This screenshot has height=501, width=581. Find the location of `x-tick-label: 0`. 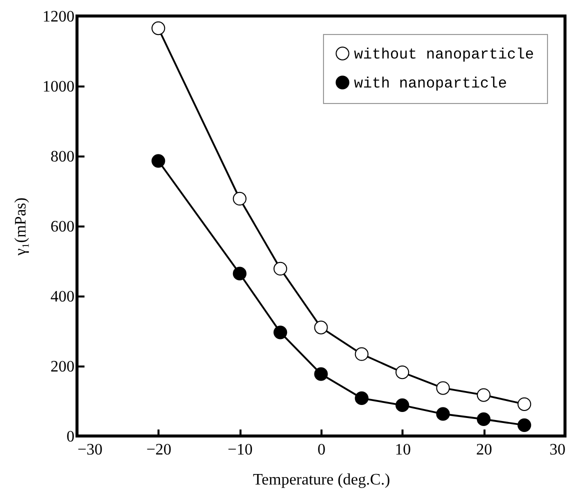

x-tick-label: 0 is located at coordinates (322, 450).